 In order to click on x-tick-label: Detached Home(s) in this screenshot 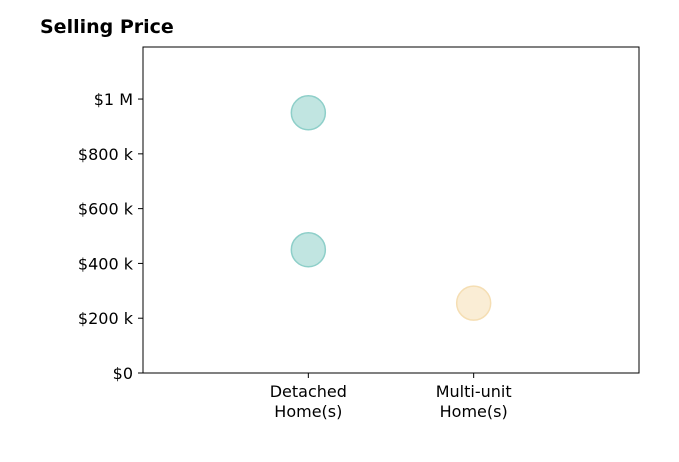, I will do `click(308, 401)`.